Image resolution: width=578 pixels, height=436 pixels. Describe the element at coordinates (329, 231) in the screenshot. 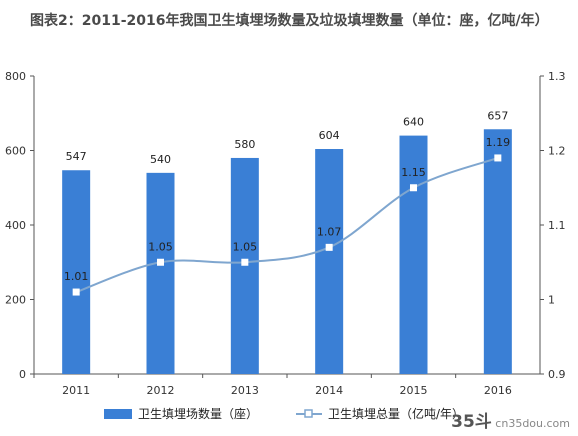

I see `line-data-label: 1.07` at that location.